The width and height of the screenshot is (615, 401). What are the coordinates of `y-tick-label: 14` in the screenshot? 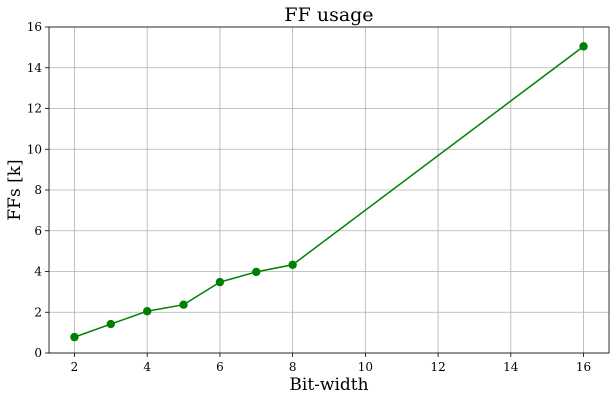 It's located at (35, 68).